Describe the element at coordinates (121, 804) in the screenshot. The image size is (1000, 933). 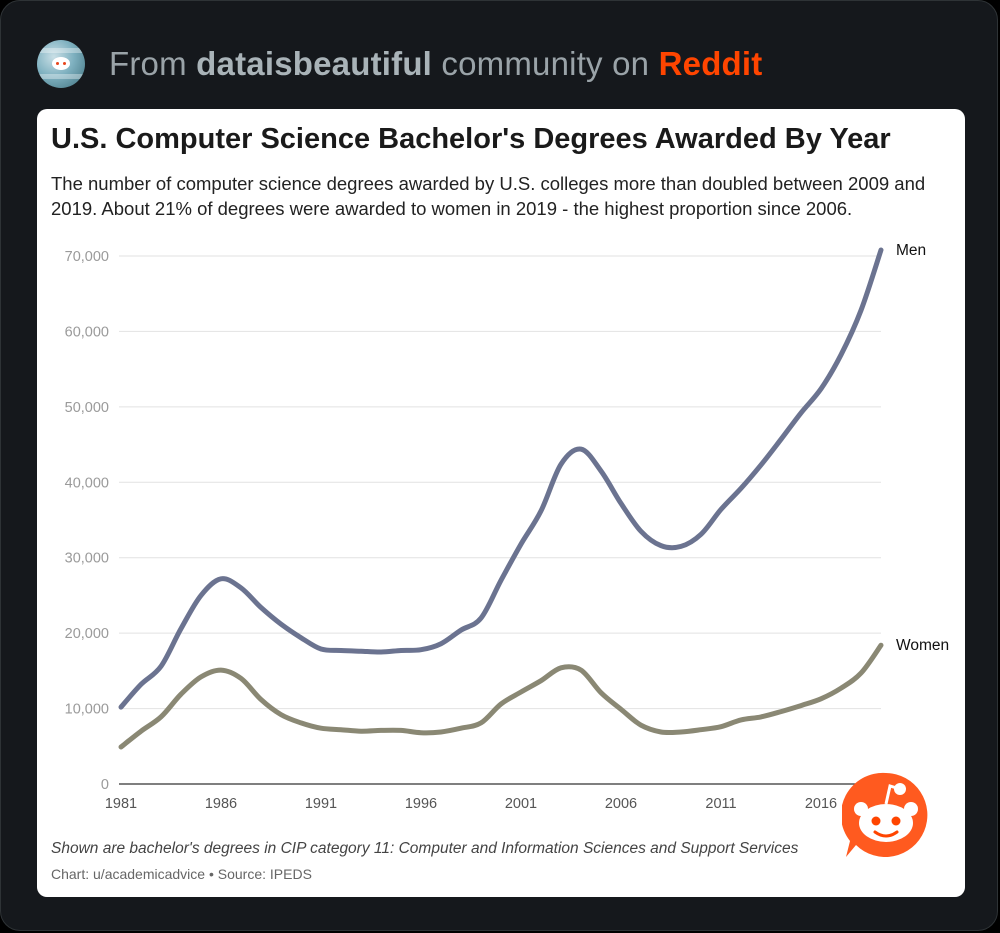
I see `x-tick-label: 1981` at that location.